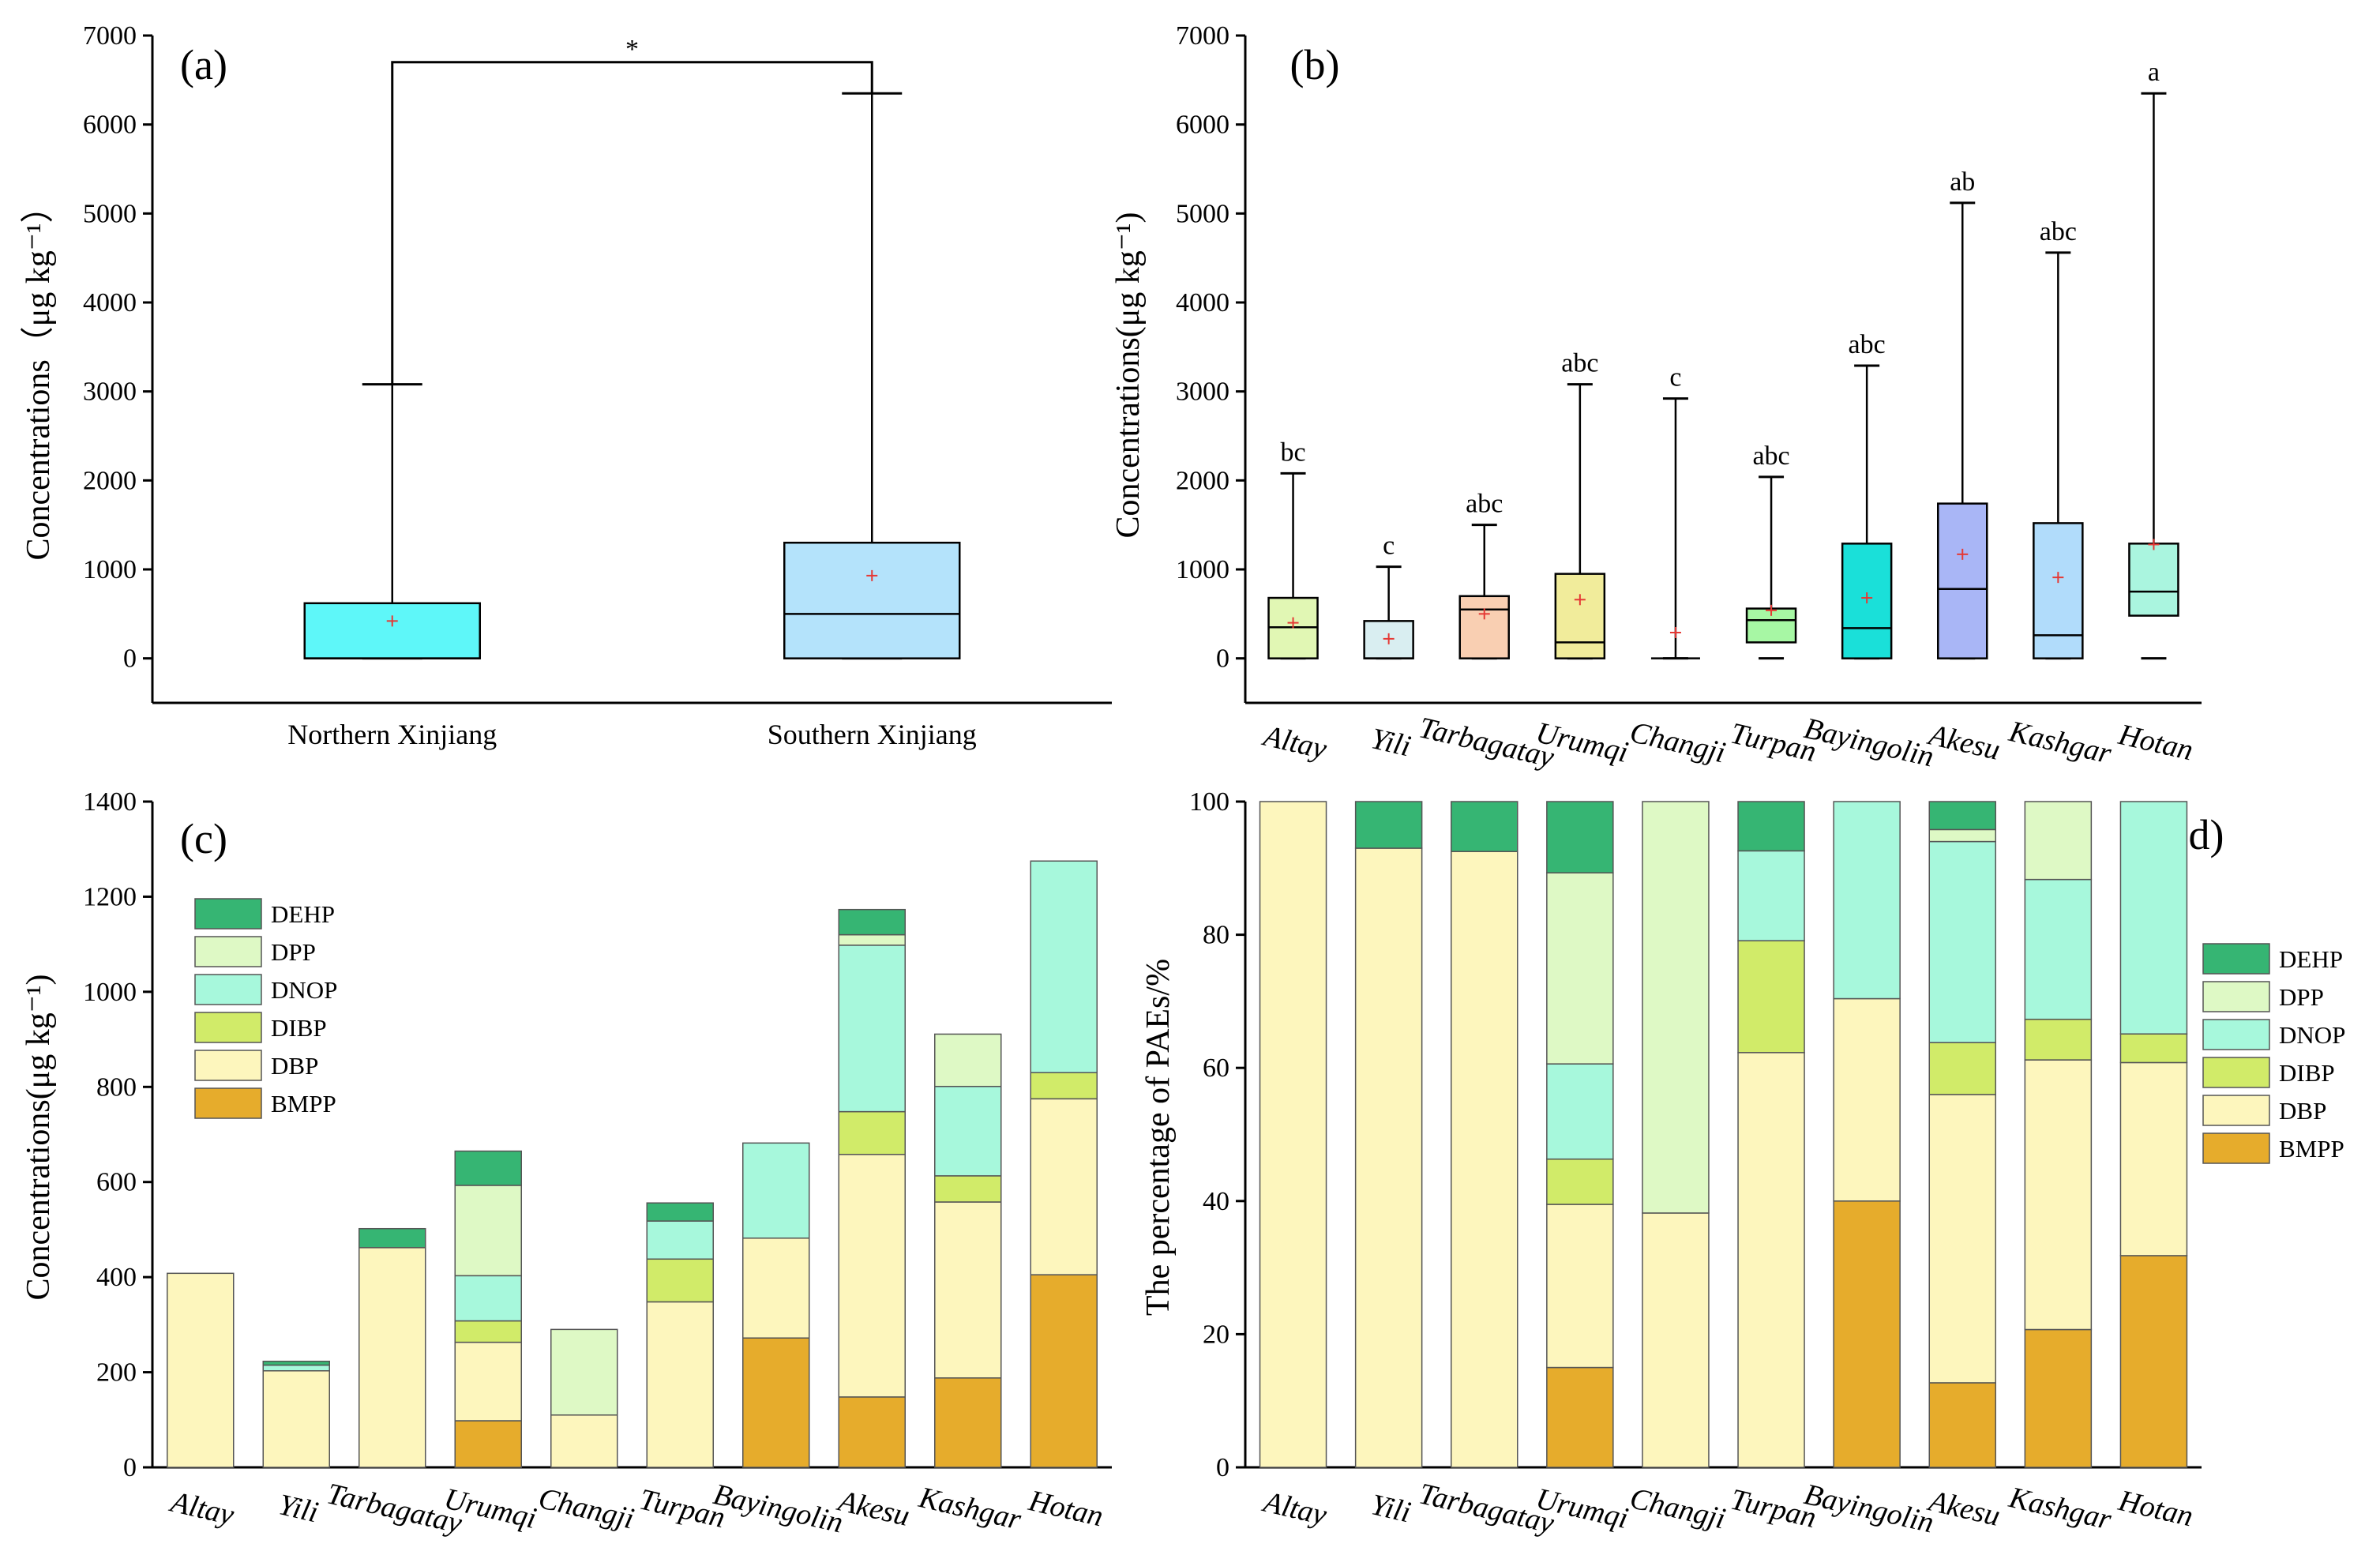 The width and height of the screenshot is (2380, 1555). I want to click on y-tick-label: 40, so click(1216, 1201).